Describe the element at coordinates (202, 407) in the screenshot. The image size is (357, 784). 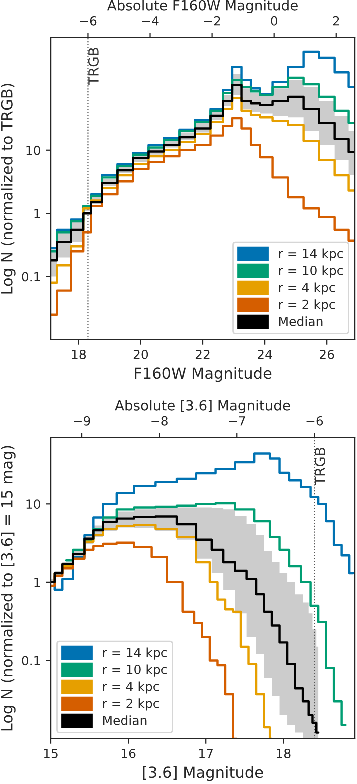
I see `x2-axis-title: Absolute [3.6] Magnitude` at that location.